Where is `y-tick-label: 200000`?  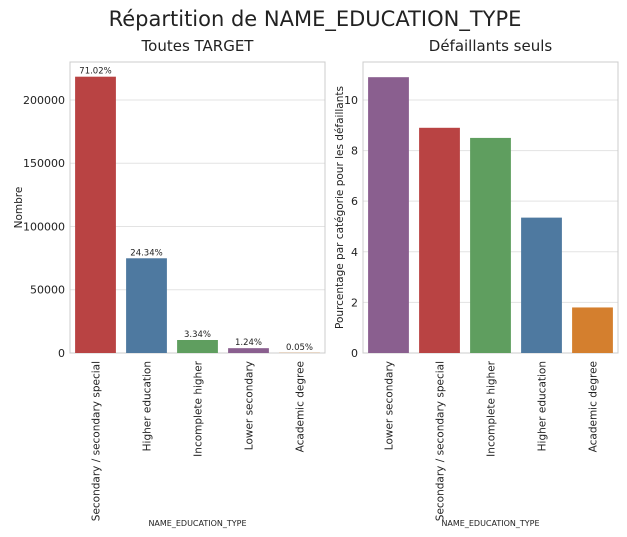 y-tick-label: 200000 is located at coordinates (44, 100).